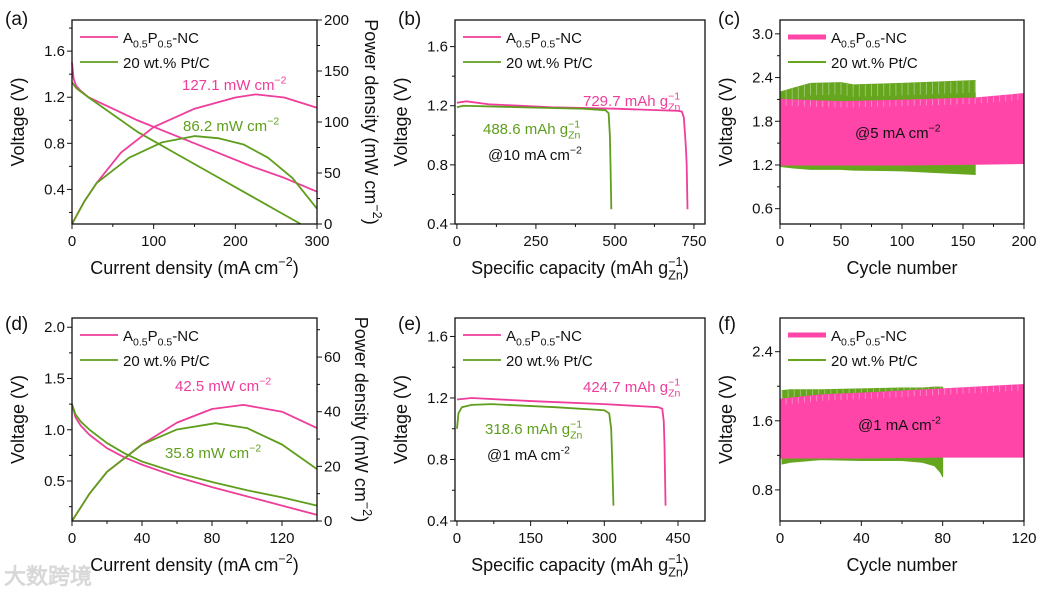 The image size is (1039, 595). Describe the element at coordinates (54, 378) in the screenshot. I see `y-tick-label: 1.5` at that location.